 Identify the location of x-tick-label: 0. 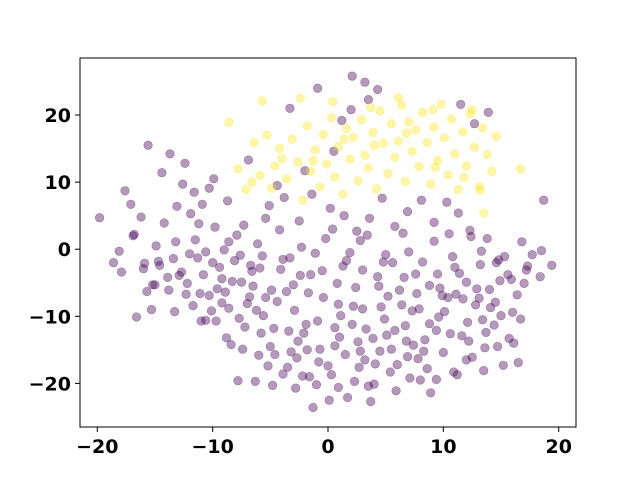
(327, 447).